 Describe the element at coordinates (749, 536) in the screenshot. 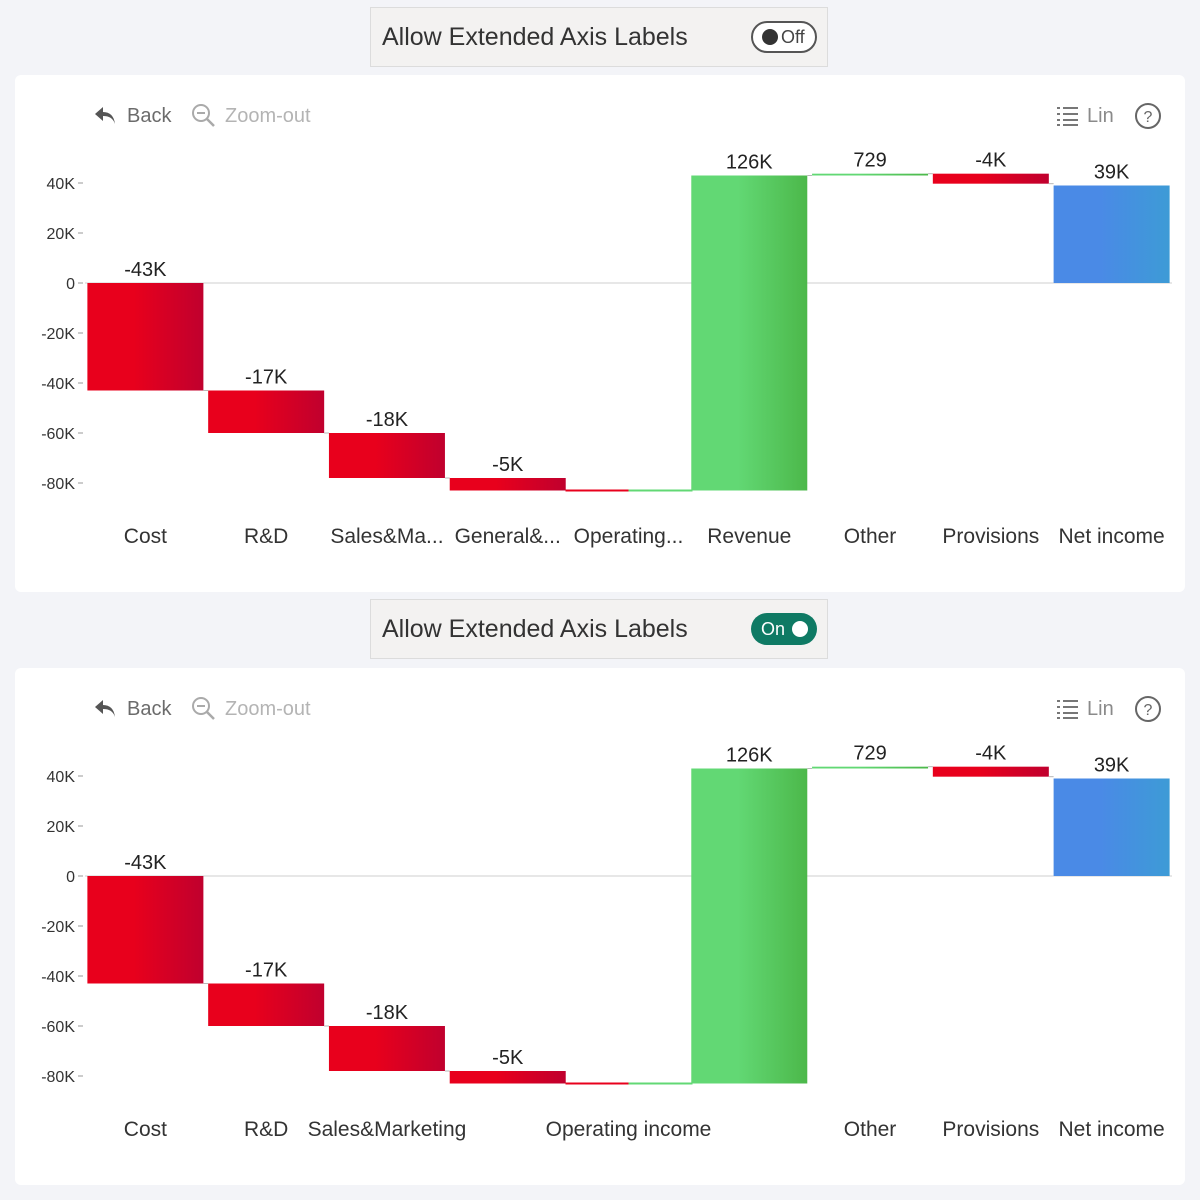

I see `x-category-label: Revenue` at that location.